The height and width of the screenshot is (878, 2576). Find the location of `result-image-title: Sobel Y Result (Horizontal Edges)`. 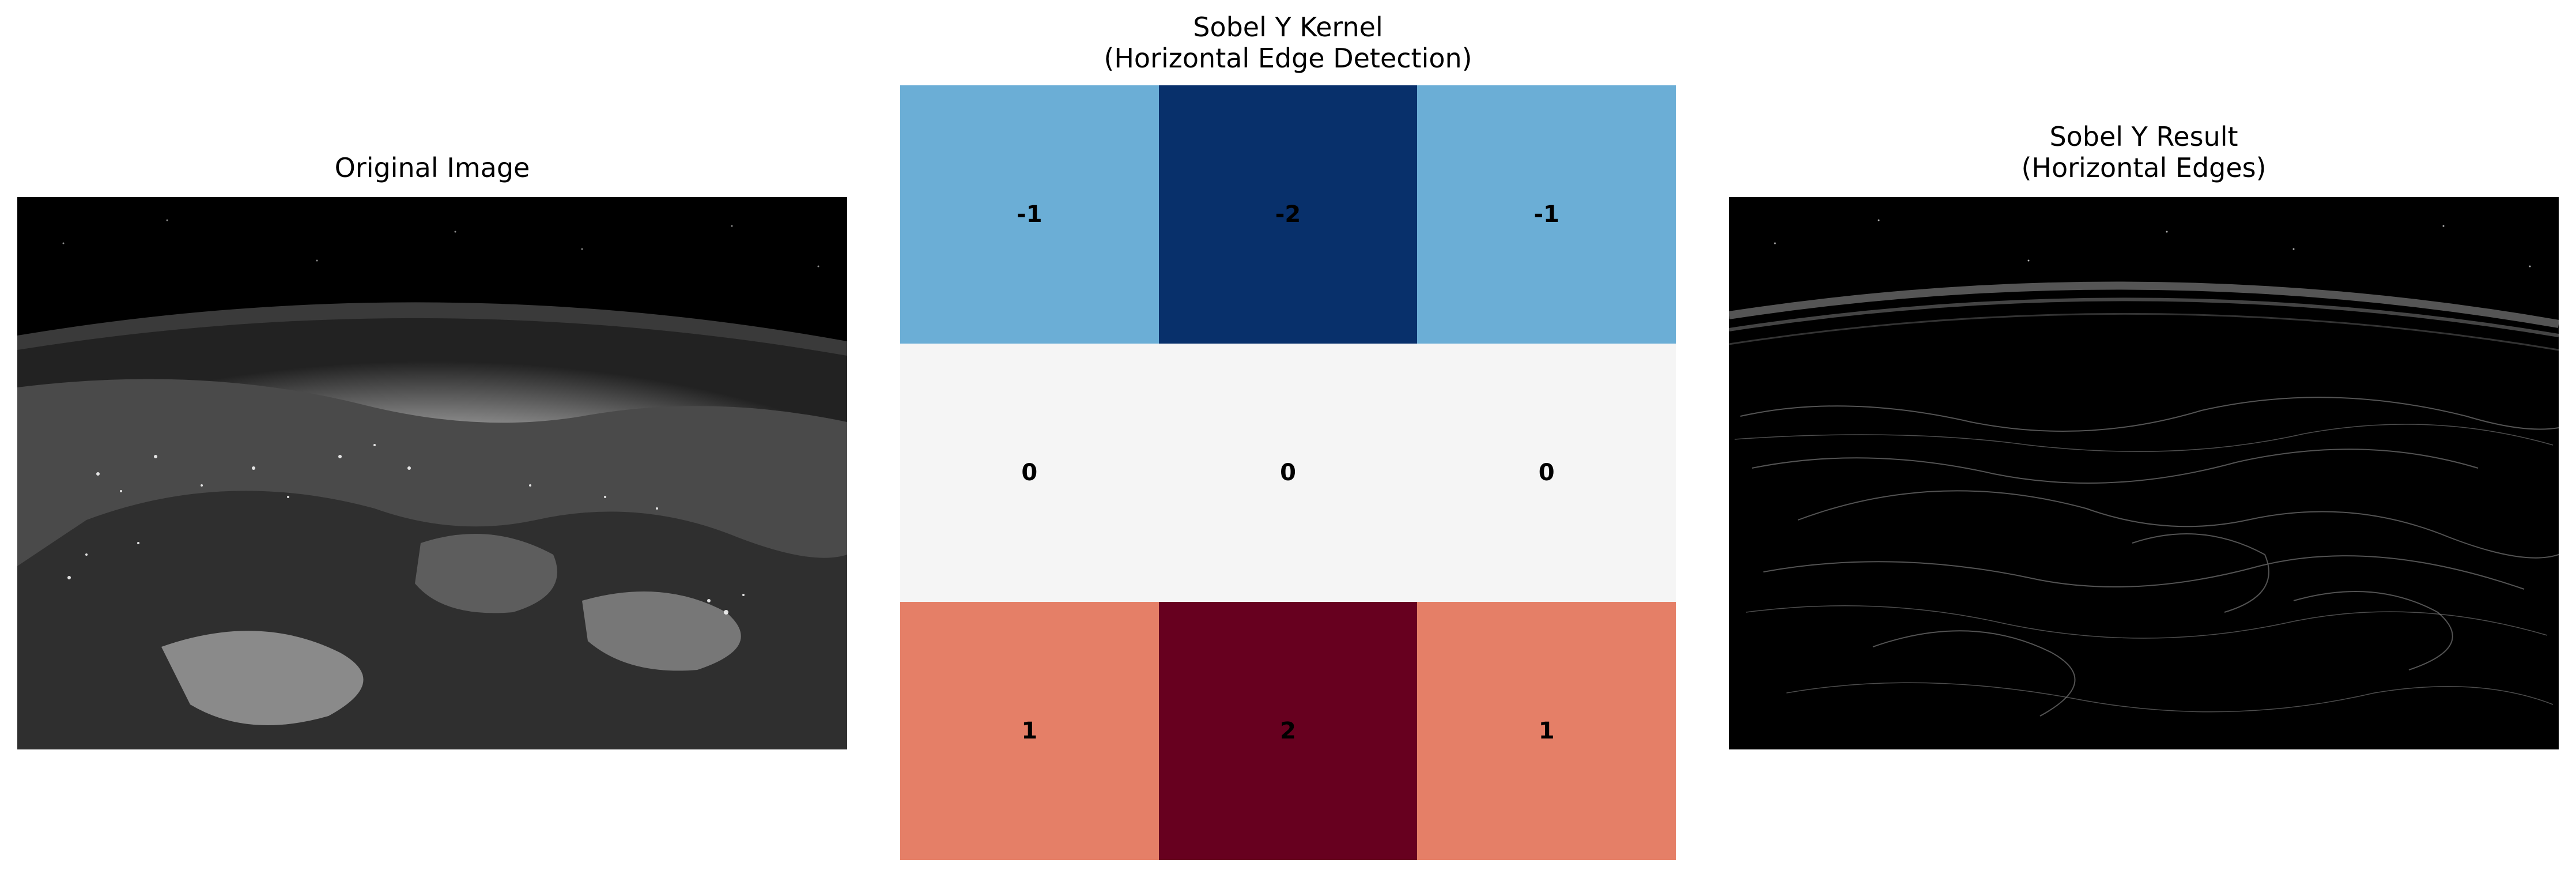

result-image-title: Sobel Y Result (Horizontal Edges) is located at coordinates (2144, 152).